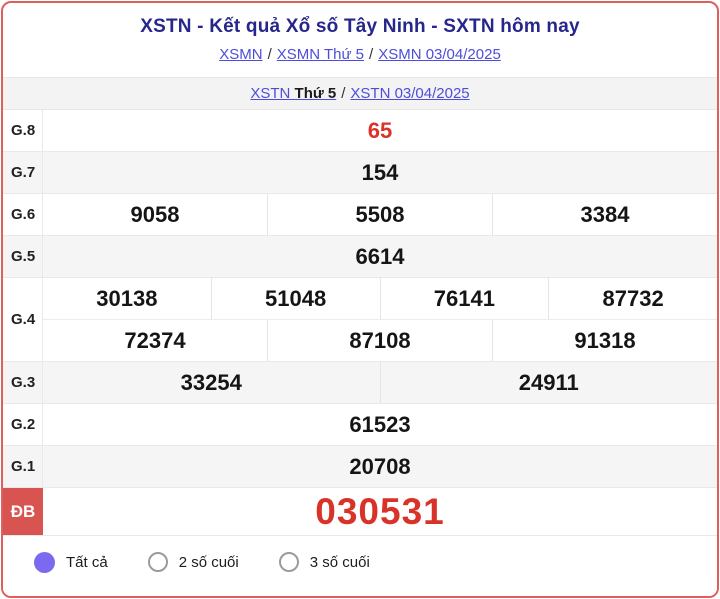 The width and height of the screenshot is (720, 599). I want to click on prize-line: 33254 24911, so click(380, 382).